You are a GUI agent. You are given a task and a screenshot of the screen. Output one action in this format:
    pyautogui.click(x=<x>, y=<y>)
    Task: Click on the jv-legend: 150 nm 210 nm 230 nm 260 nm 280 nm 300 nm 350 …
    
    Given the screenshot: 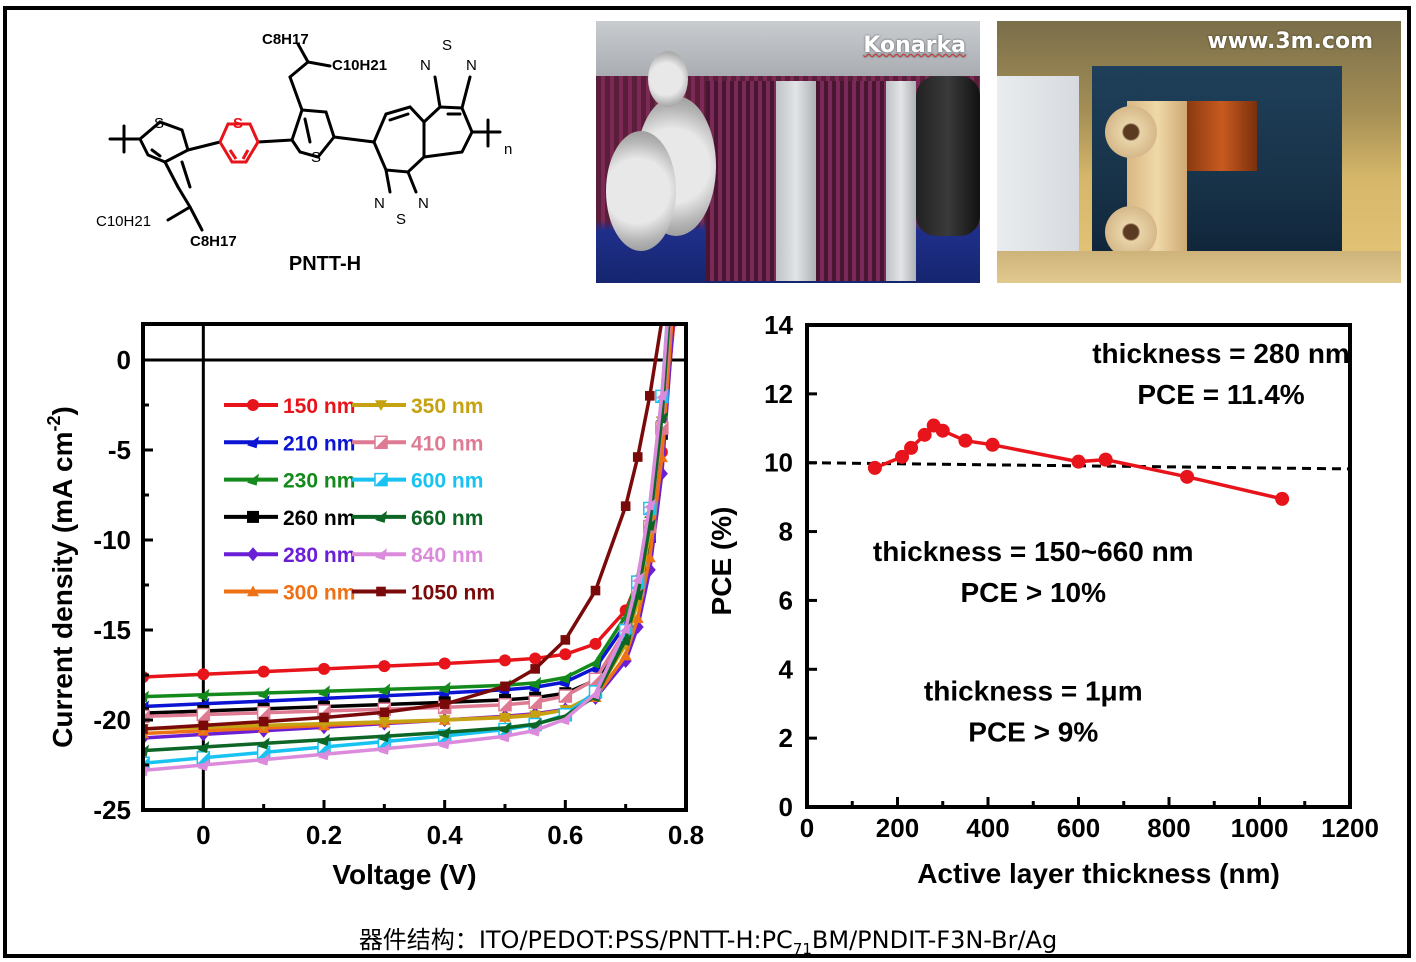 What is the action you would take?
    pyautogui.click(x=359, y=500)
    